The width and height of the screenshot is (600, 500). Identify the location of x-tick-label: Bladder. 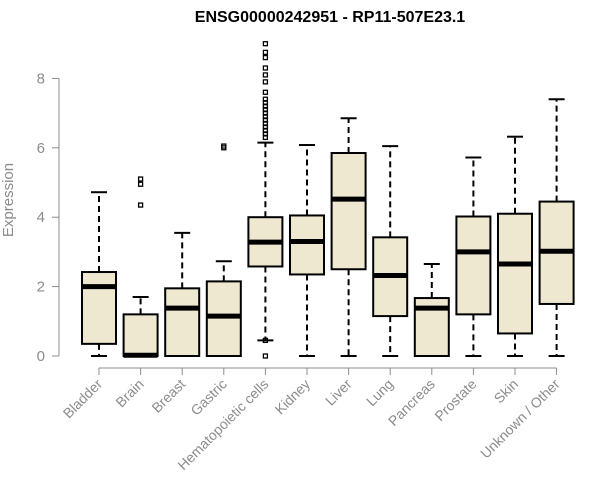
(83, 399).